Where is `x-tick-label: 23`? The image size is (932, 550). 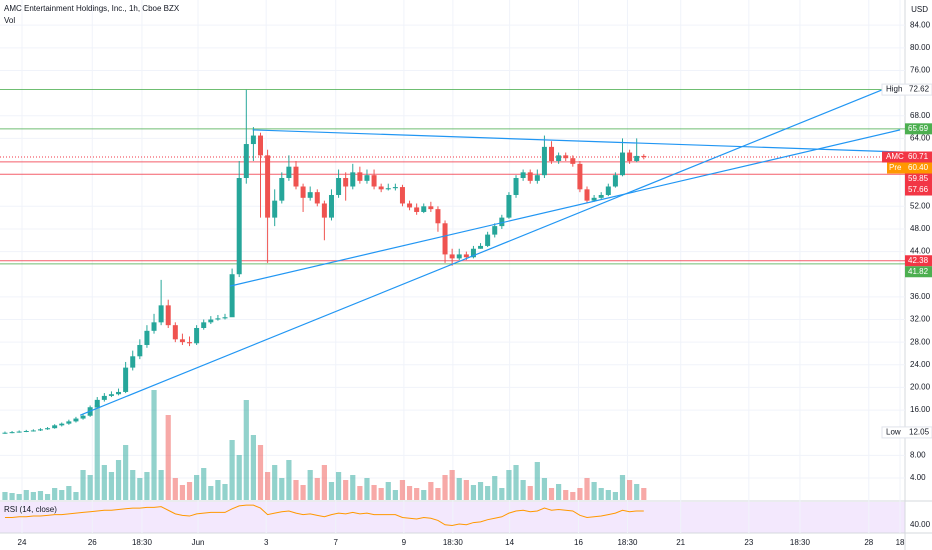 x-tick-label: 23 is located at coordinates (748, 542).